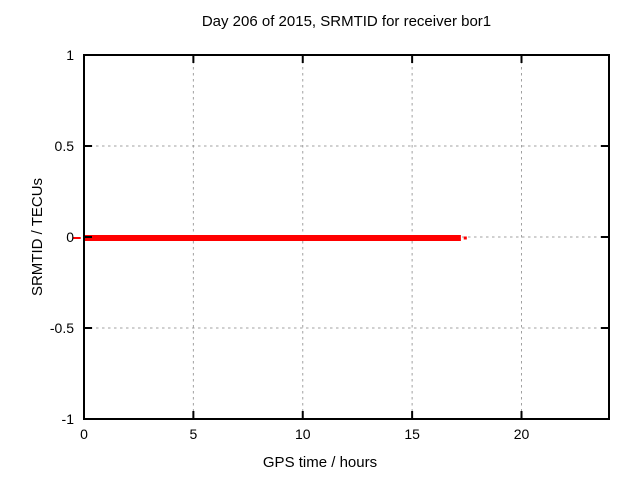 This screenshot has width=640, height=480. Describe the element at coordinates (70, 237) in the screenshot. I see `y-tick-label: 0` at that location.